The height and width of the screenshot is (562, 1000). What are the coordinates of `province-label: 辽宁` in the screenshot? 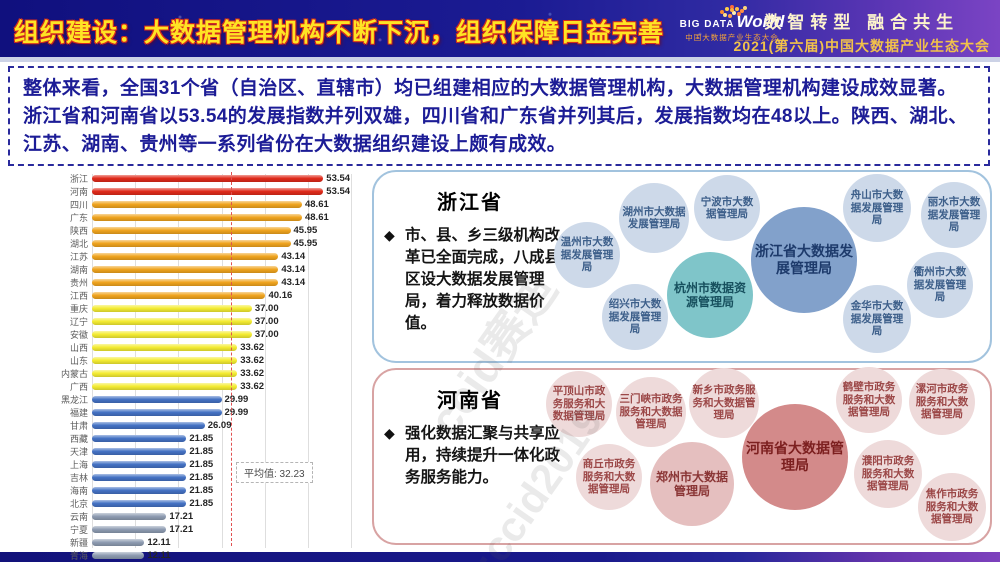 It's located at (78, 322).